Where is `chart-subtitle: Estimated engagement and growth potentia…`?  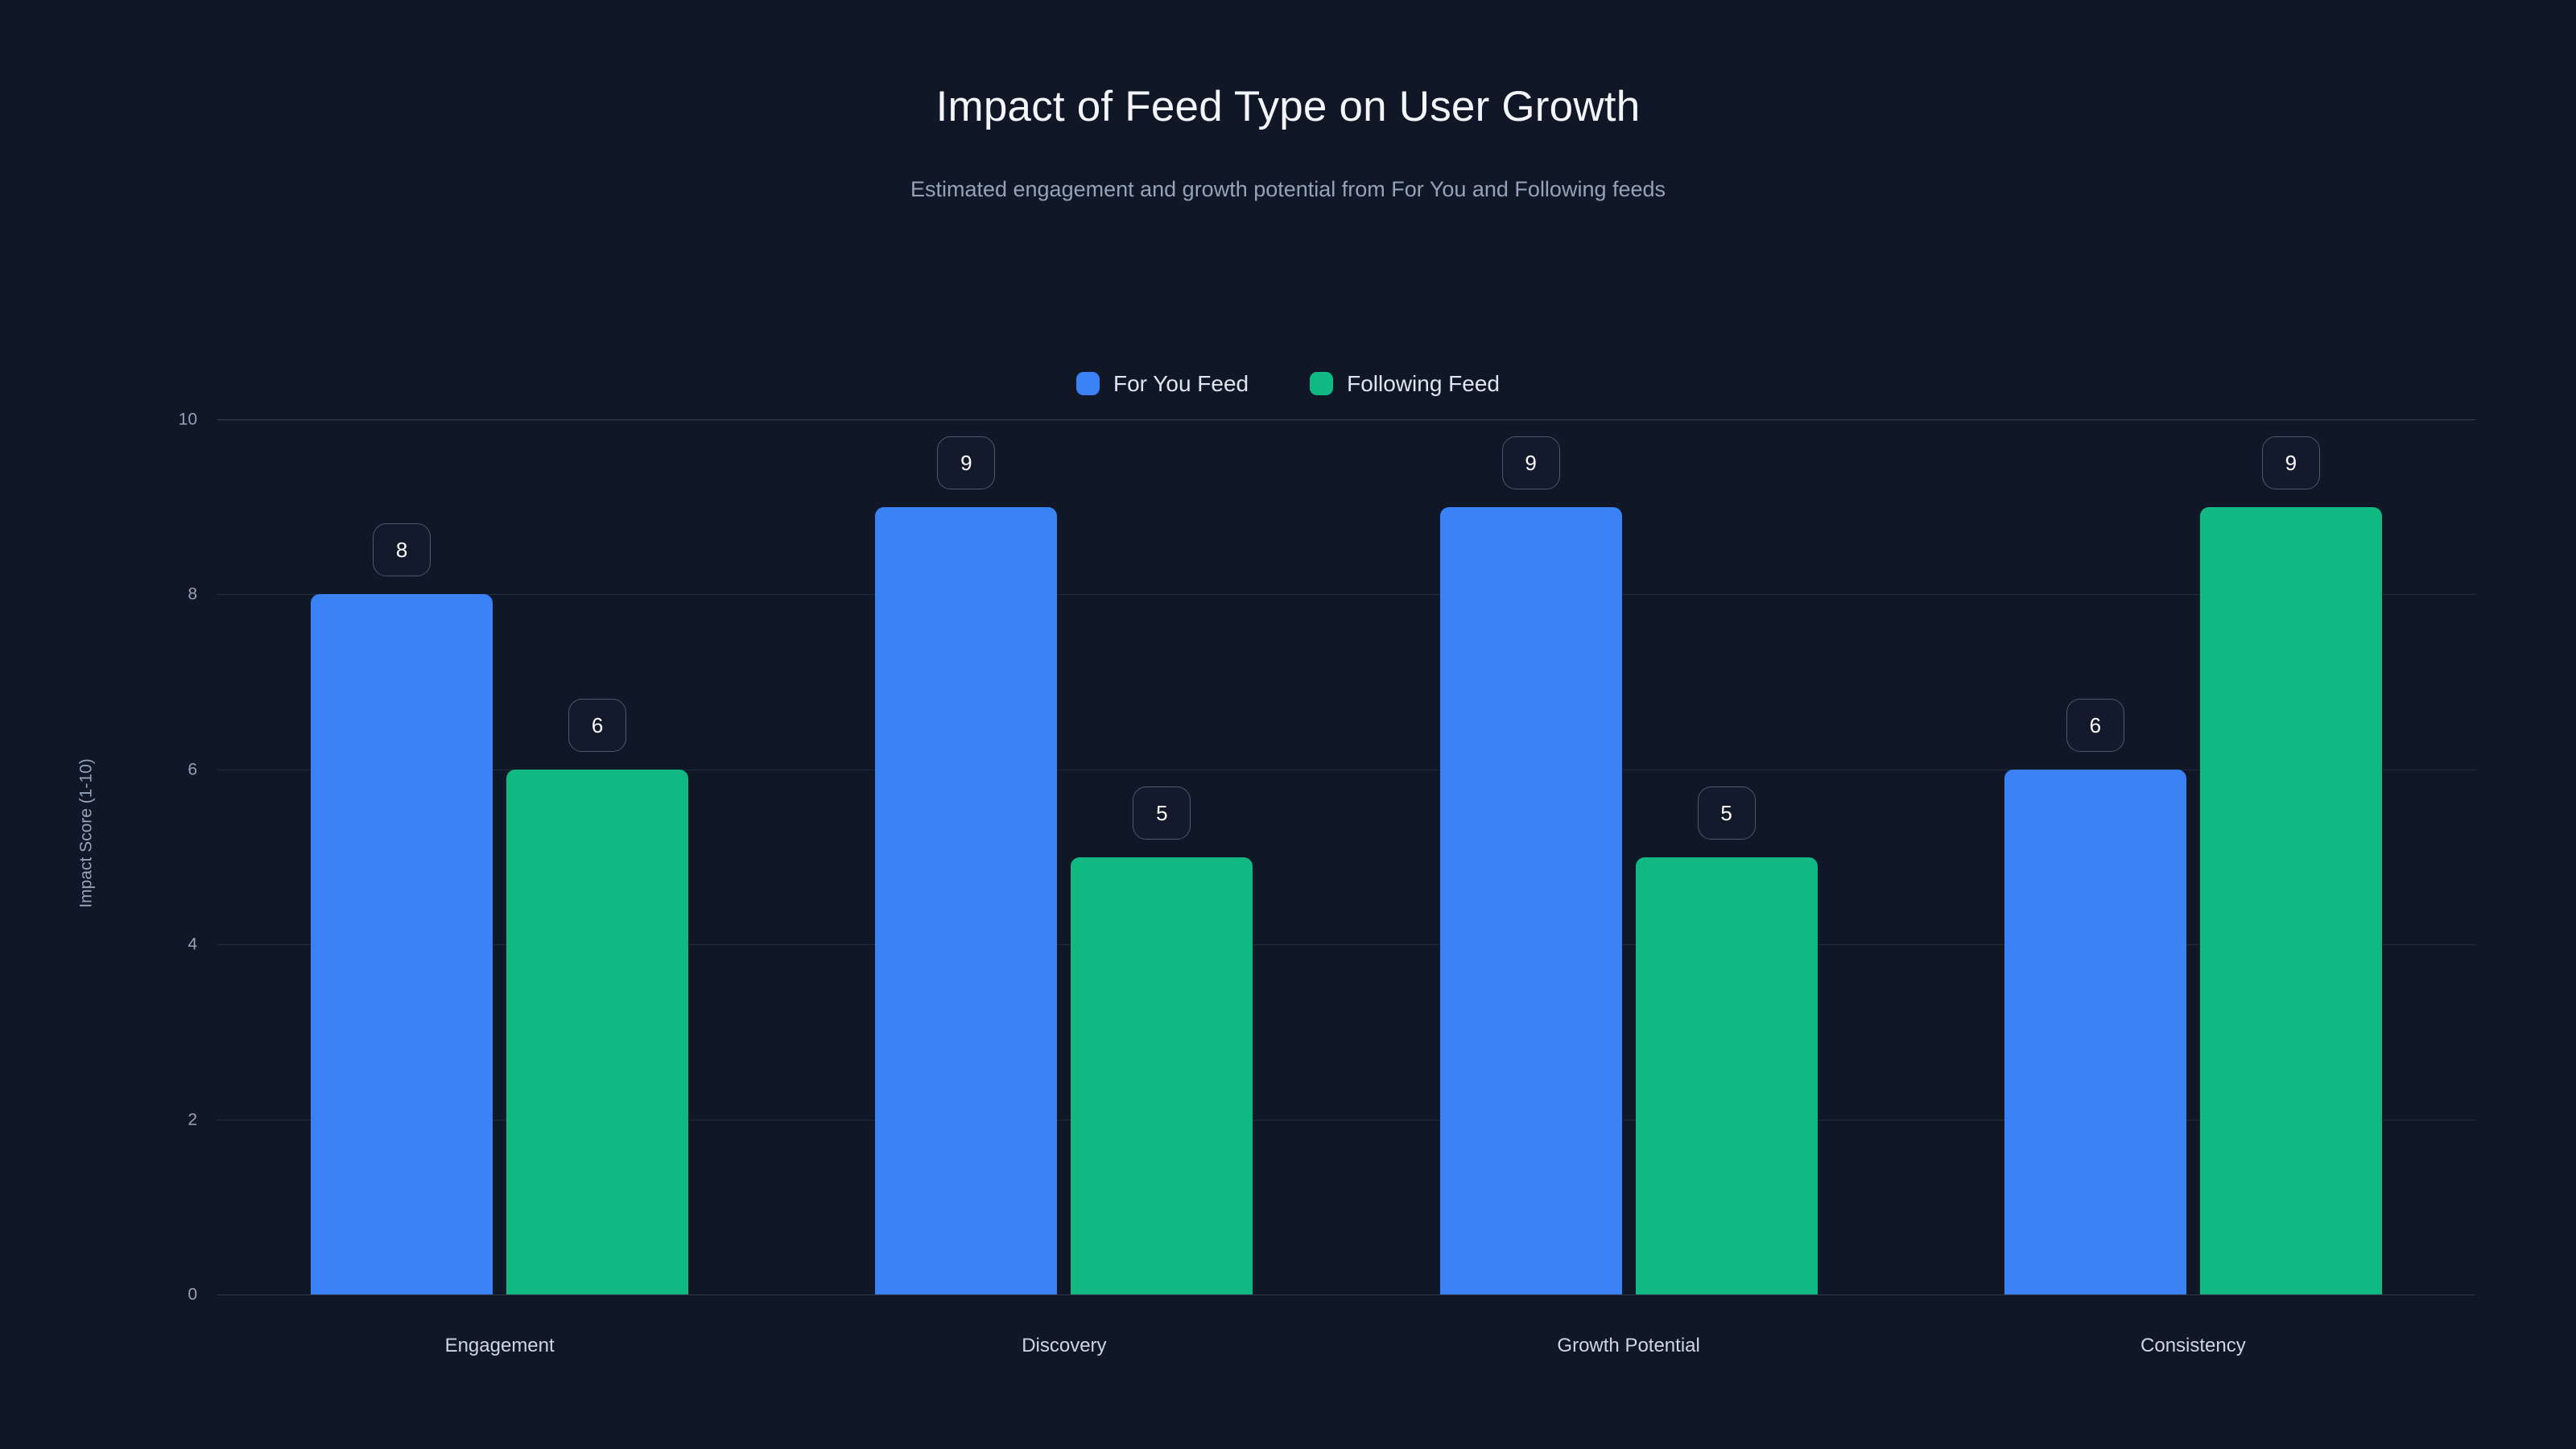
chart-subtitle: Estimated engagement and growth potentia… is located at coordinates (1288, 189).